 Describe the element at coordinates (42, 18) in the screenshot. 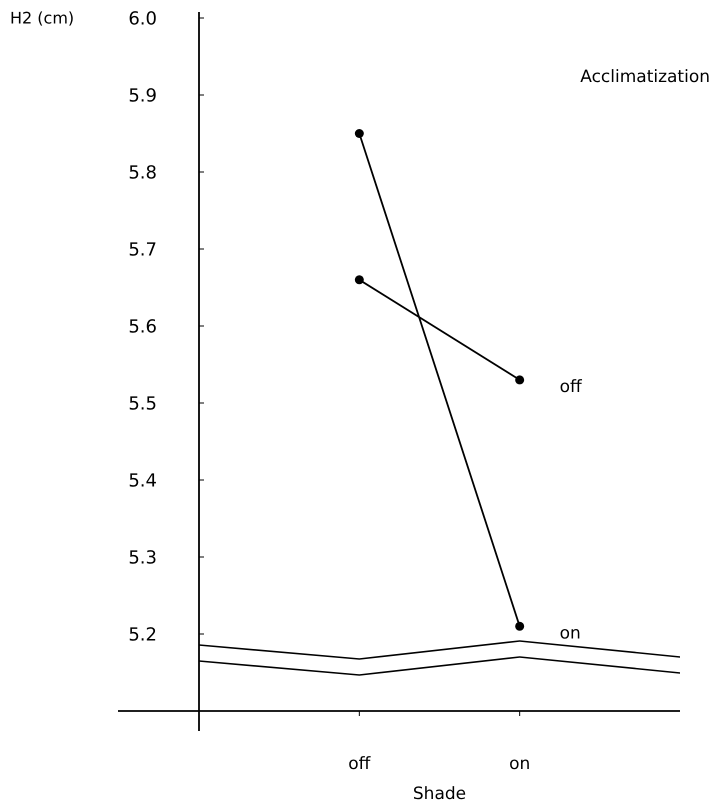

I see `y-axis-title: H2 (cm)` at that location.